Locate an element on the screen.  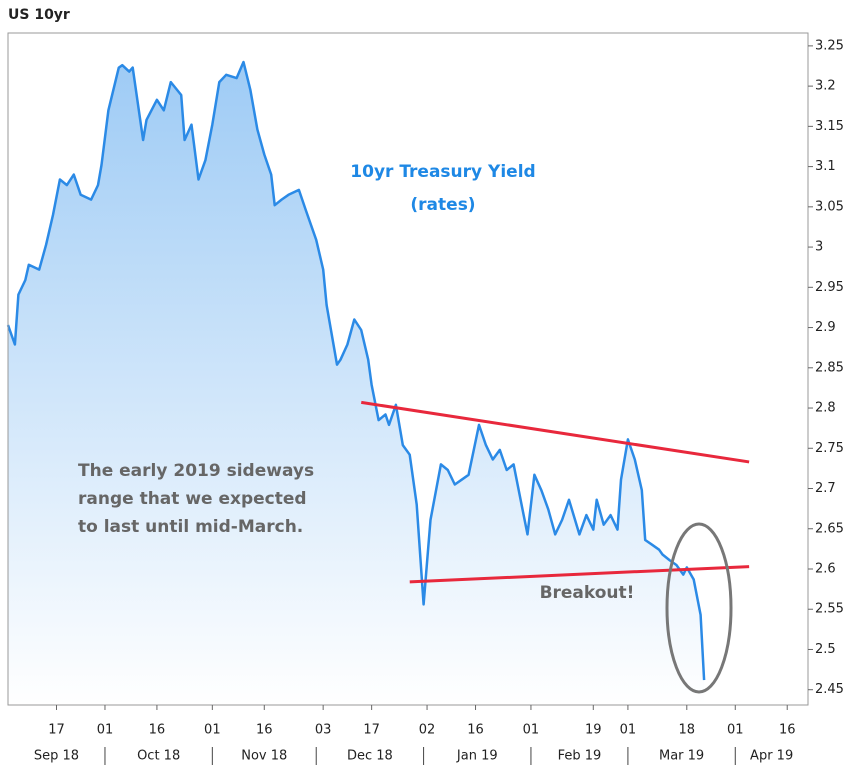
month-label: Jan 19 is located at coordinates (477, 756).